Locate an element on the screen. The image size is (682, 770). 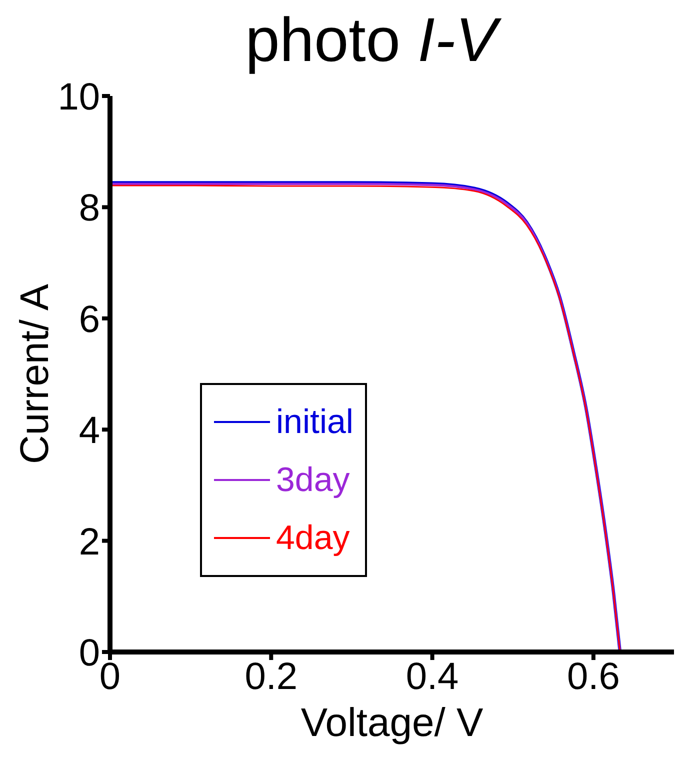
y-axis-title: Current/ A is located at coordinates (35, 374).